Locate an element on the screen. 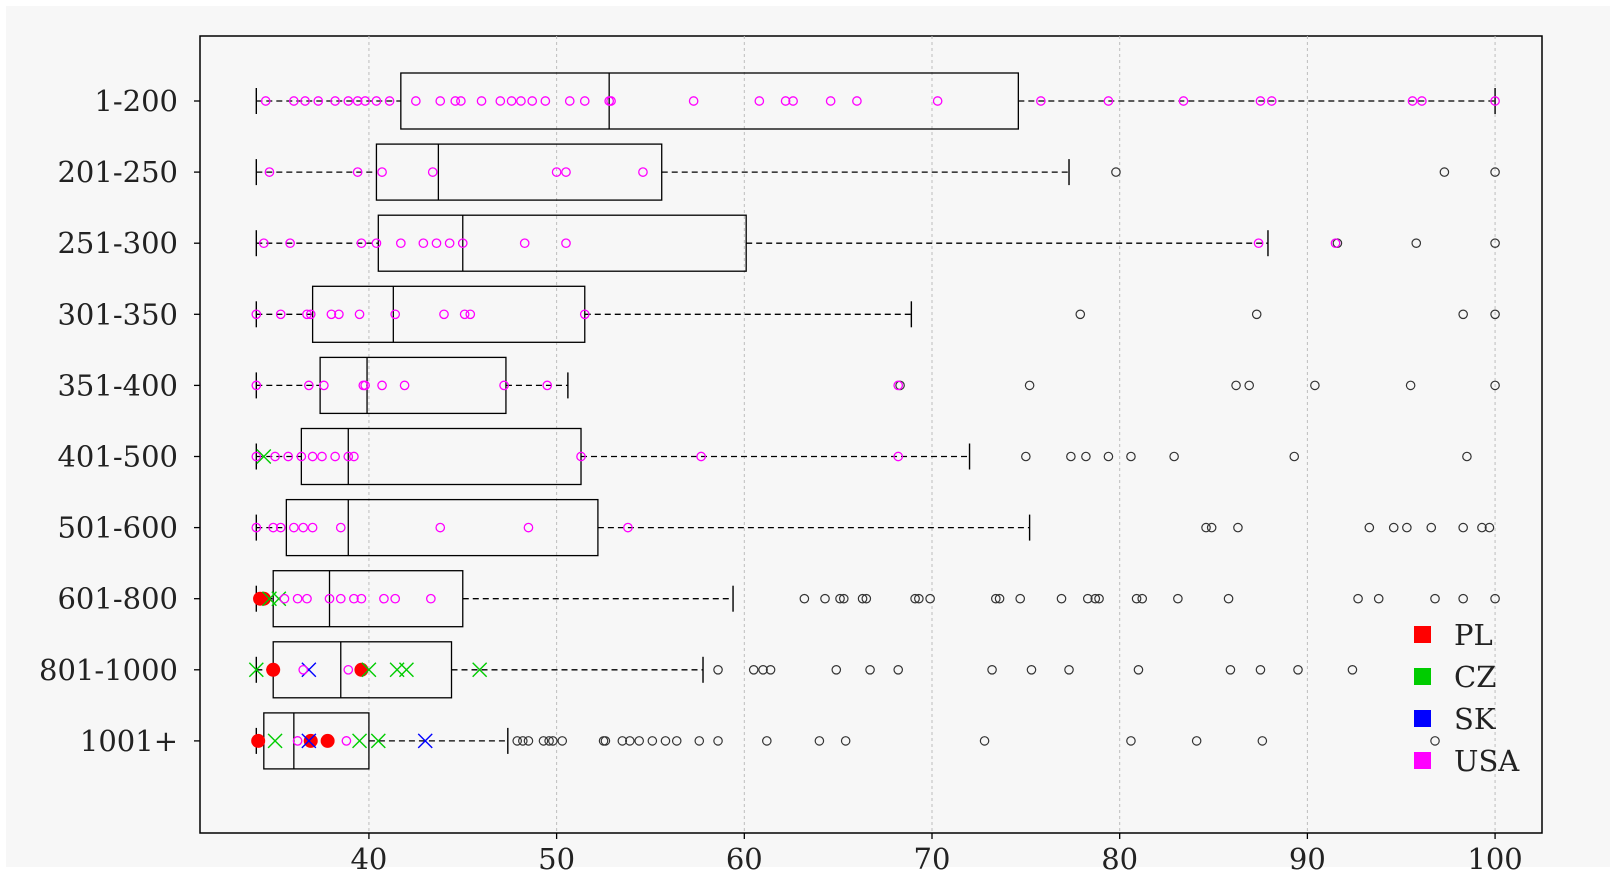  x-tick-label: 80 is located at coordinates (1119, 857).